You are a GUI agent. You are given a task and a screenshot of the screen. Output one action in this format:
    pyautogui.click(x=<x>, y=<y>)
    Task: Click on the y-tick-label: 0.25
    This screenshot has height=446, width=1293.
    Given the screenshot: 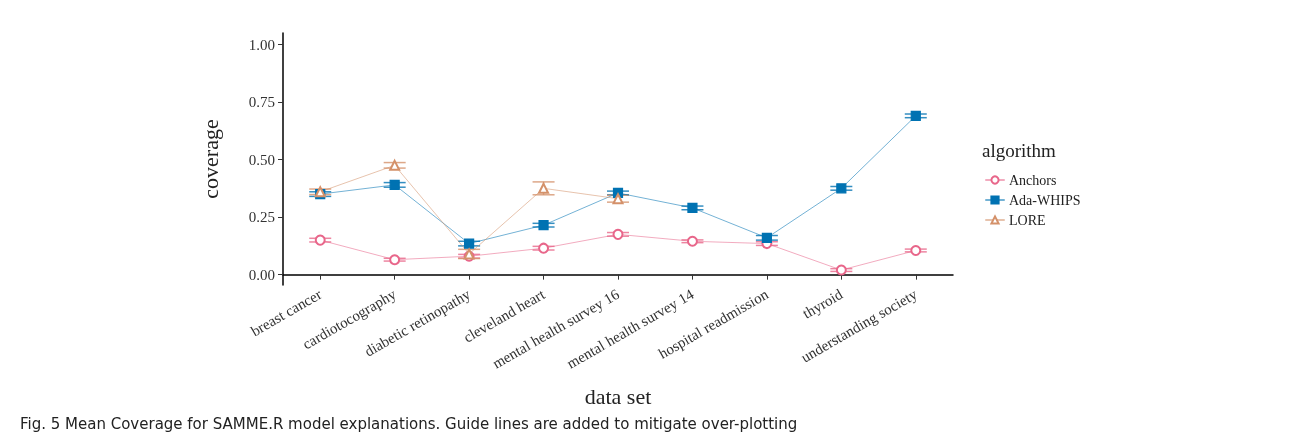 What is the action you would take?
    pyautogui.click(x=261, y=217)
    